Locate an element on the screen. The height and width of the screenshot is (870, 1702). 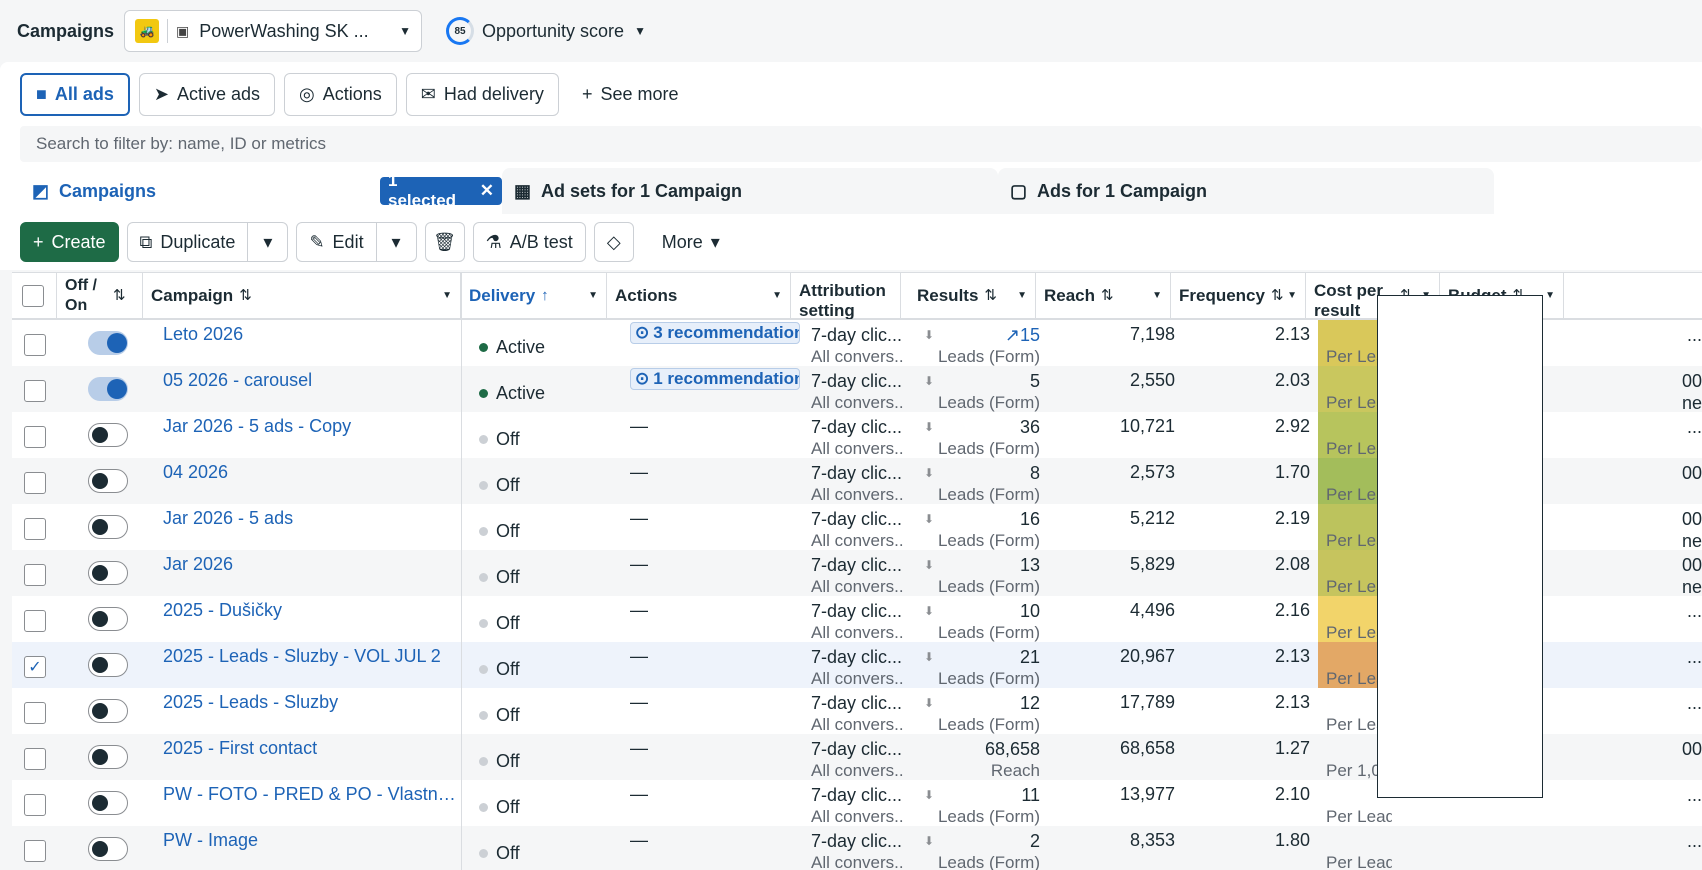
chip-active-ads: ➤ Active ads is located at coordinates (207, 94).